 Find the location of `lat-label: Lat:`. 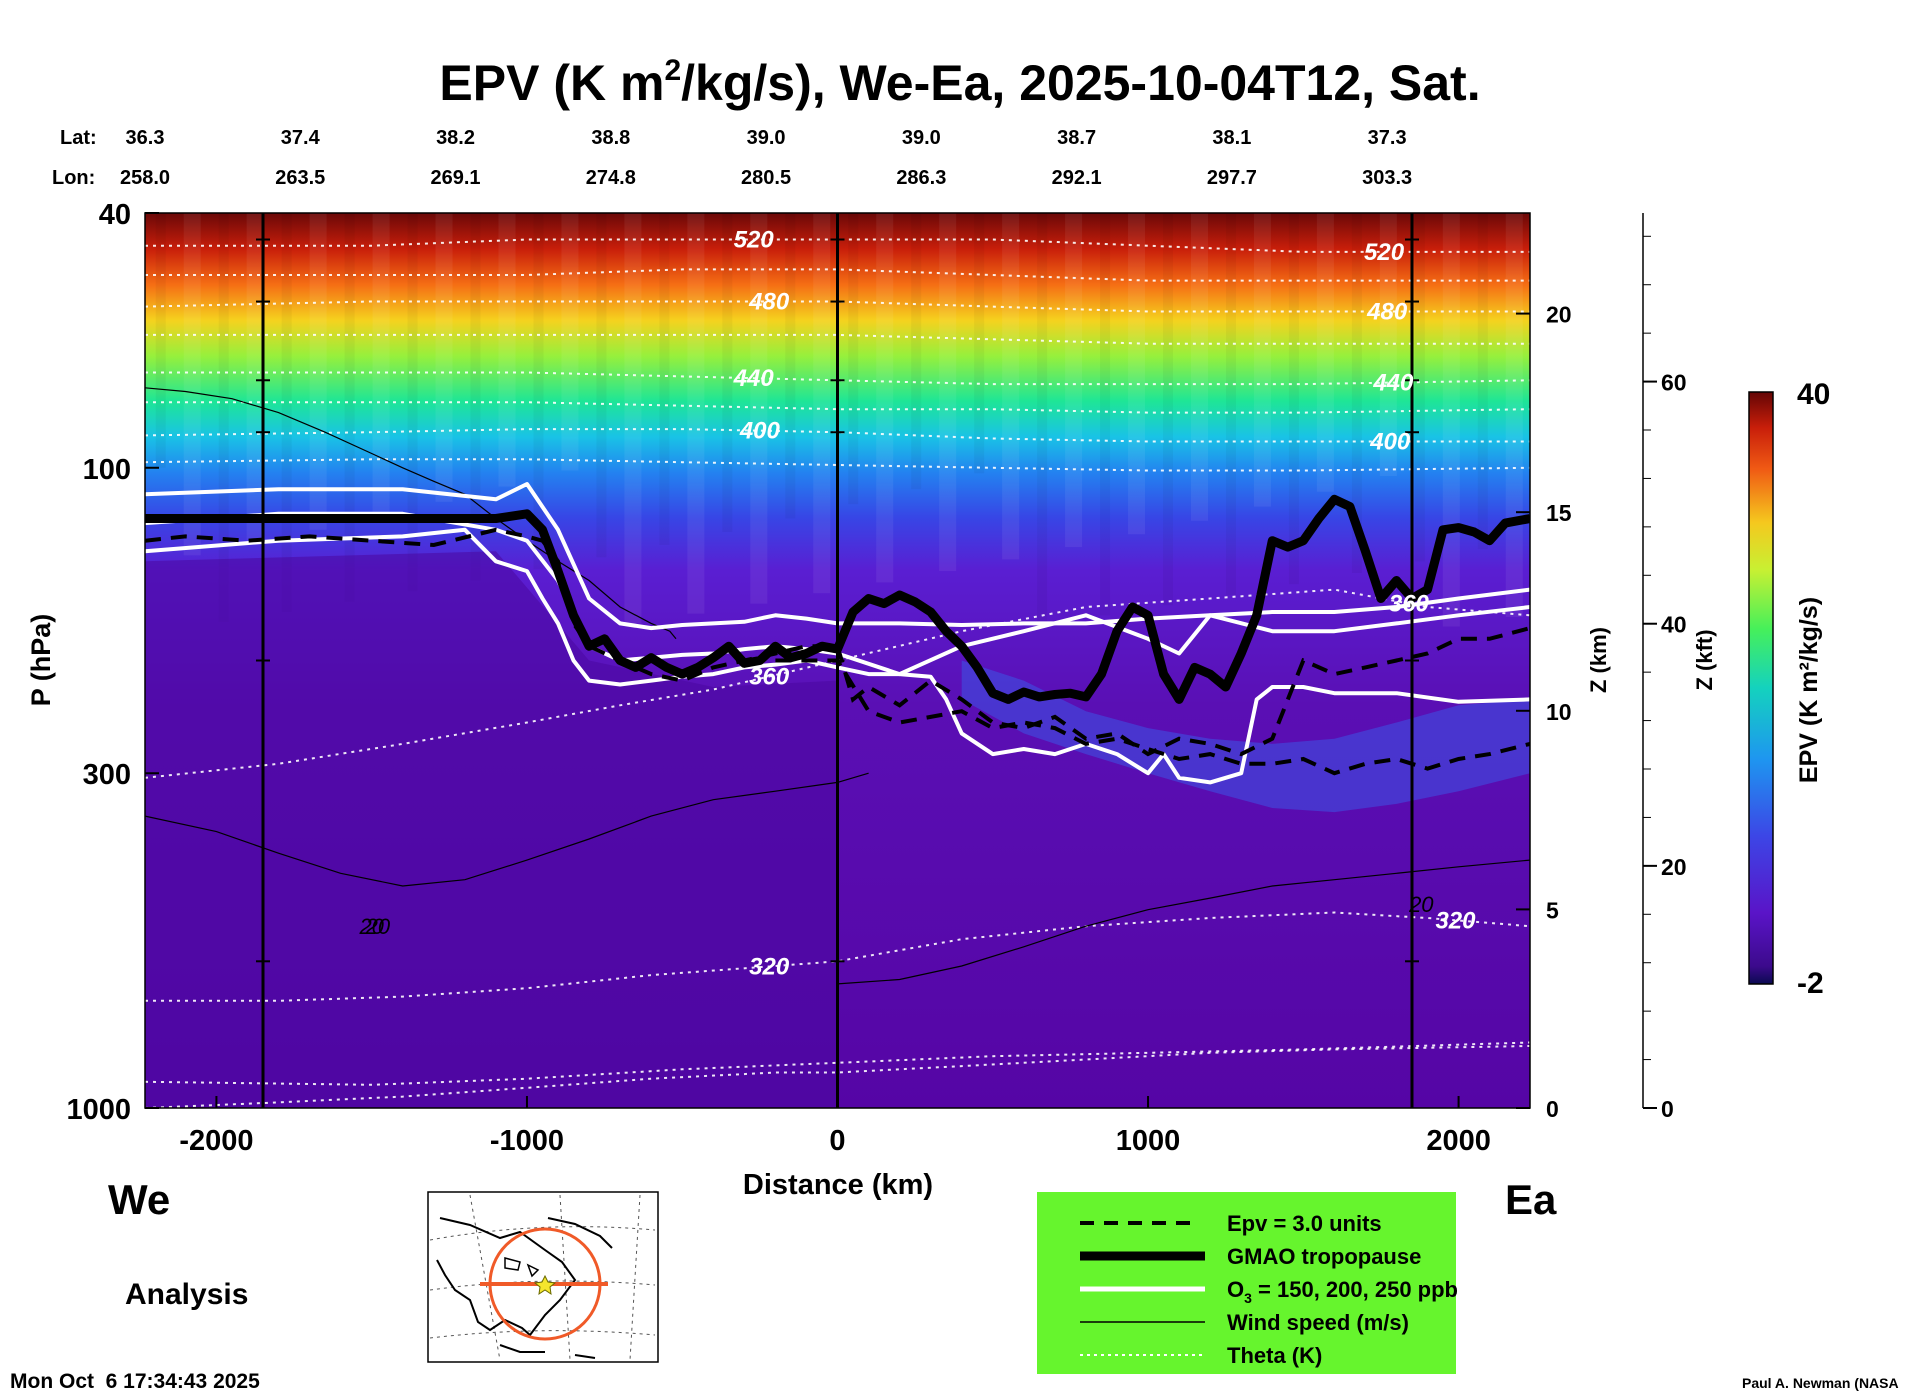

lat-label: Lat: is located at coordinates (78, 138).